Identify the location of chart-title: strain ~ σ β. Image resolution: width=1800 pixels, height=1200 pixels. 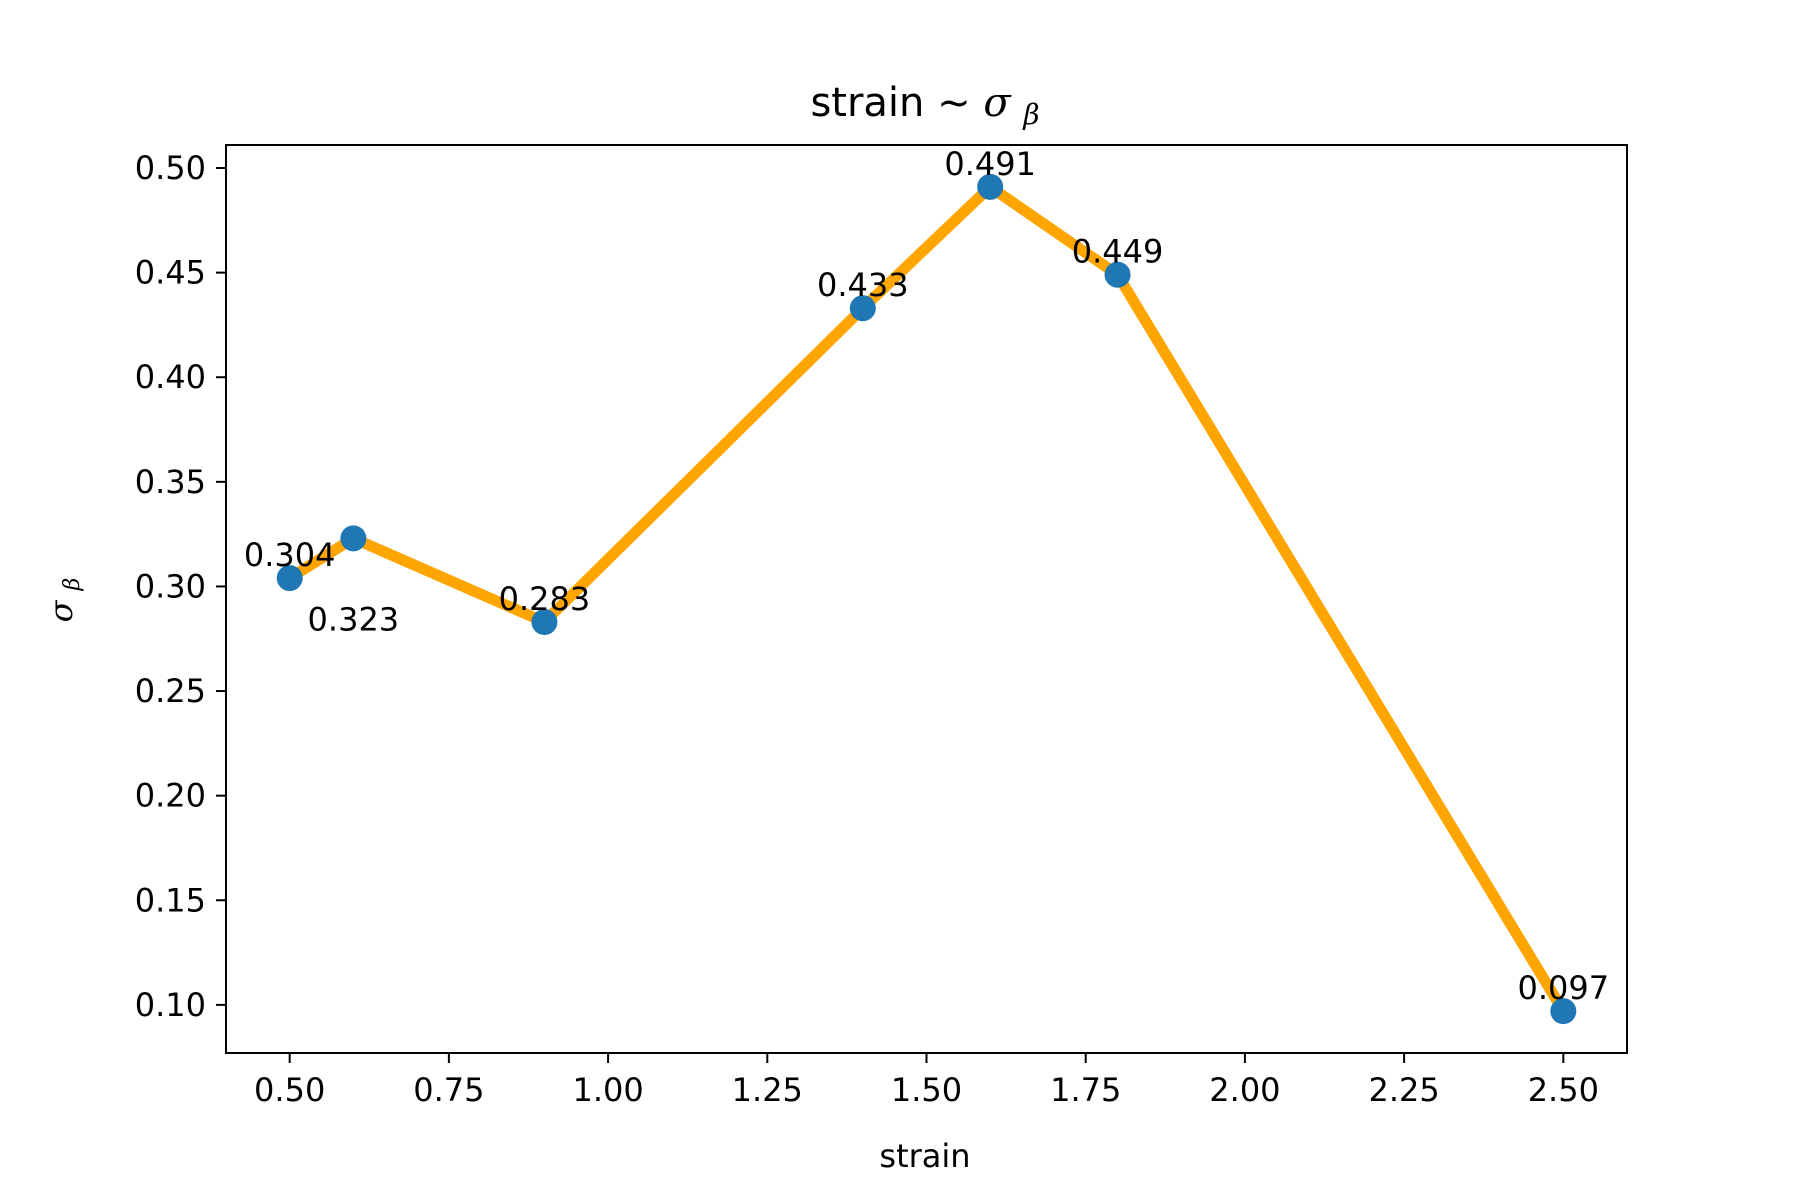
(924, 105).